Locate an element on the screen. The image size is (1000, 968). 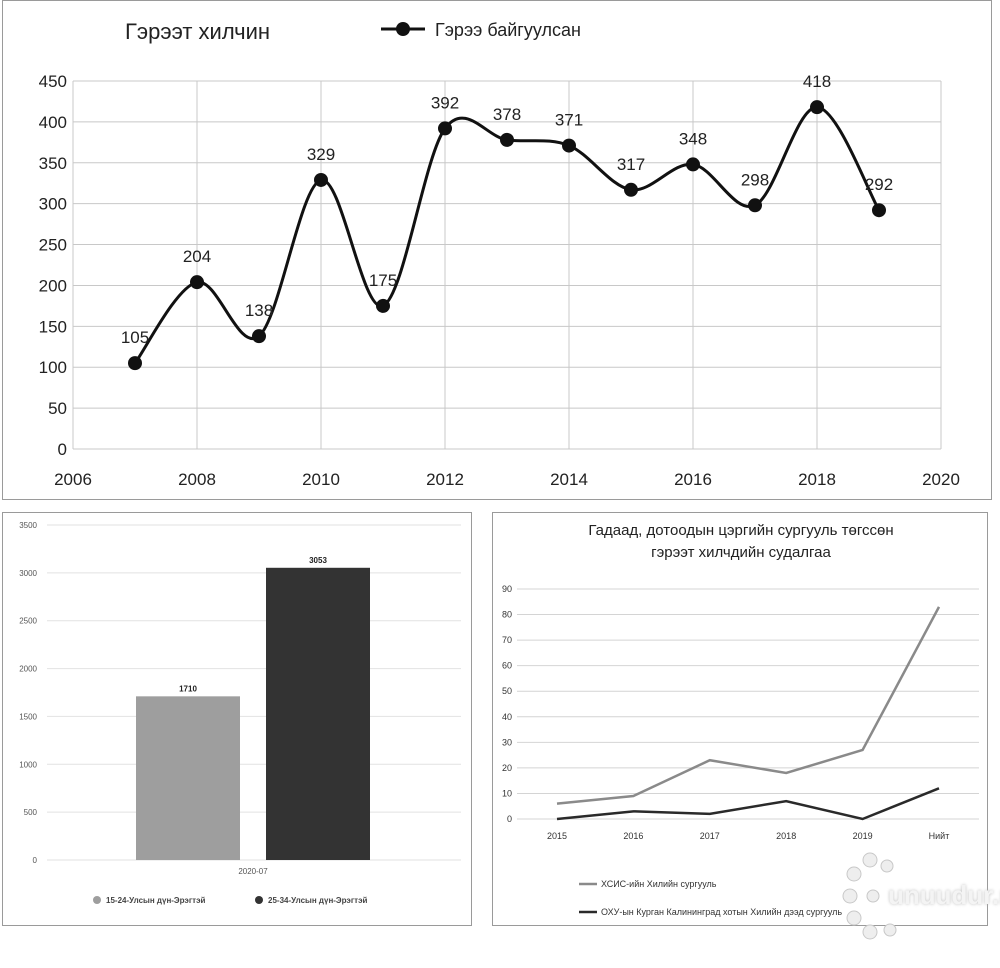
chart-1-y-tick: 350 is located at coordinates (53, 163).